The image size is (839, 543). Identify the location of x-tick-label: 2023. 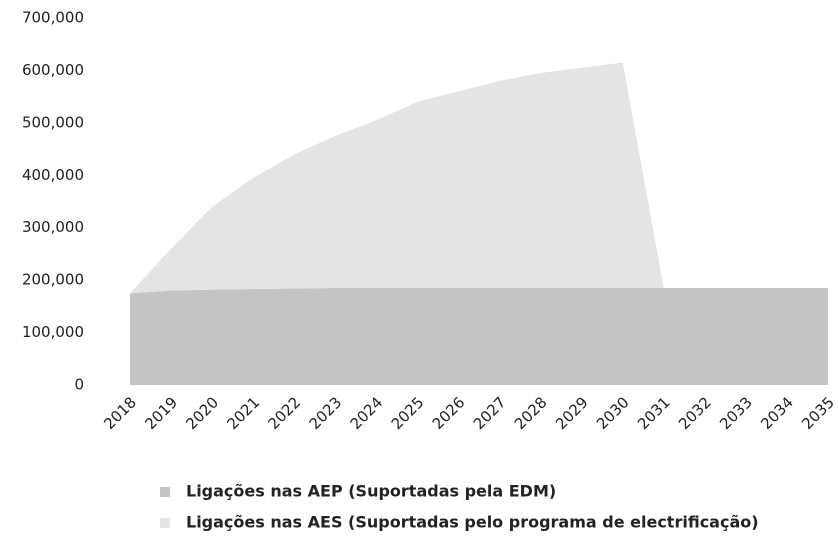
(326, 413).